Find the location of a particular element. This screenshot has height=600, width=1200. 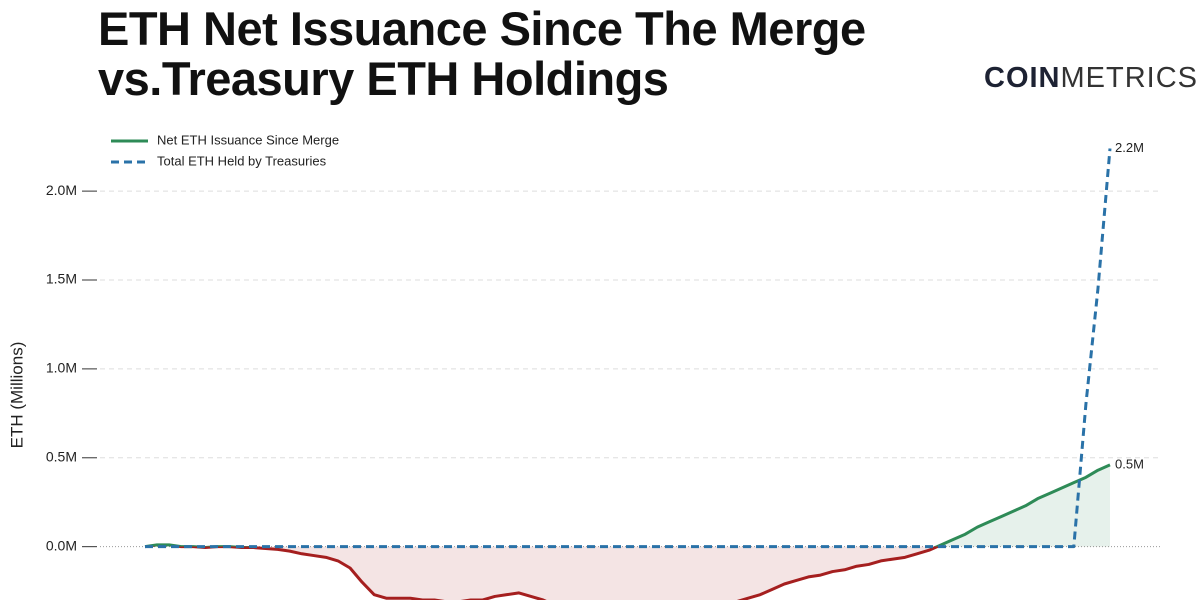

y-tick-label: 1.0M is located at coordinates (61, 368).